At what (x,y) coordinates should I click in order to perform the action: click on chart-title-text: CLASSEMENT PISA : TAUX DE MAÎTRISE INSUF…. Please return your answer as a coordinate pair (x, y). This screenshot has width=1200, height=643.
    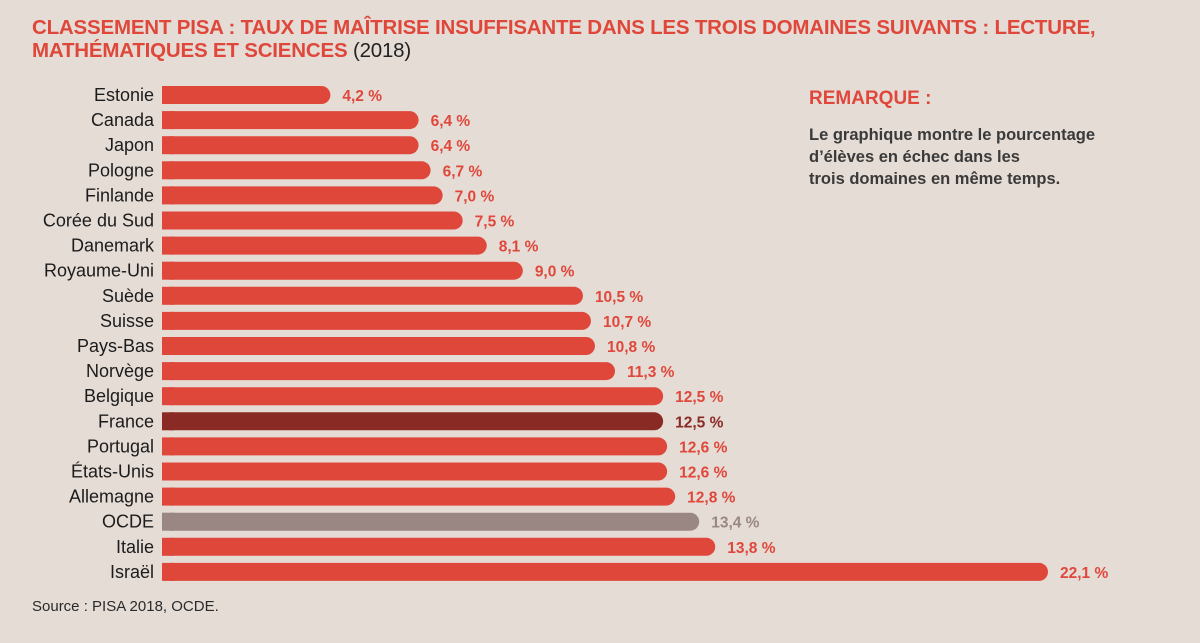
    Looking at the image, I should click on (564, 39).